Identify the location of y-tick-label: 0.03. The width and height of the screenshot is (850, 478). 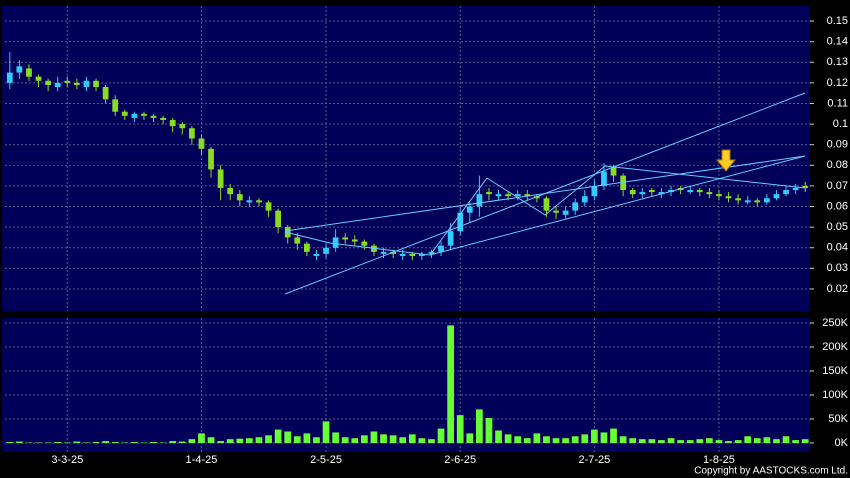
(837, 268).